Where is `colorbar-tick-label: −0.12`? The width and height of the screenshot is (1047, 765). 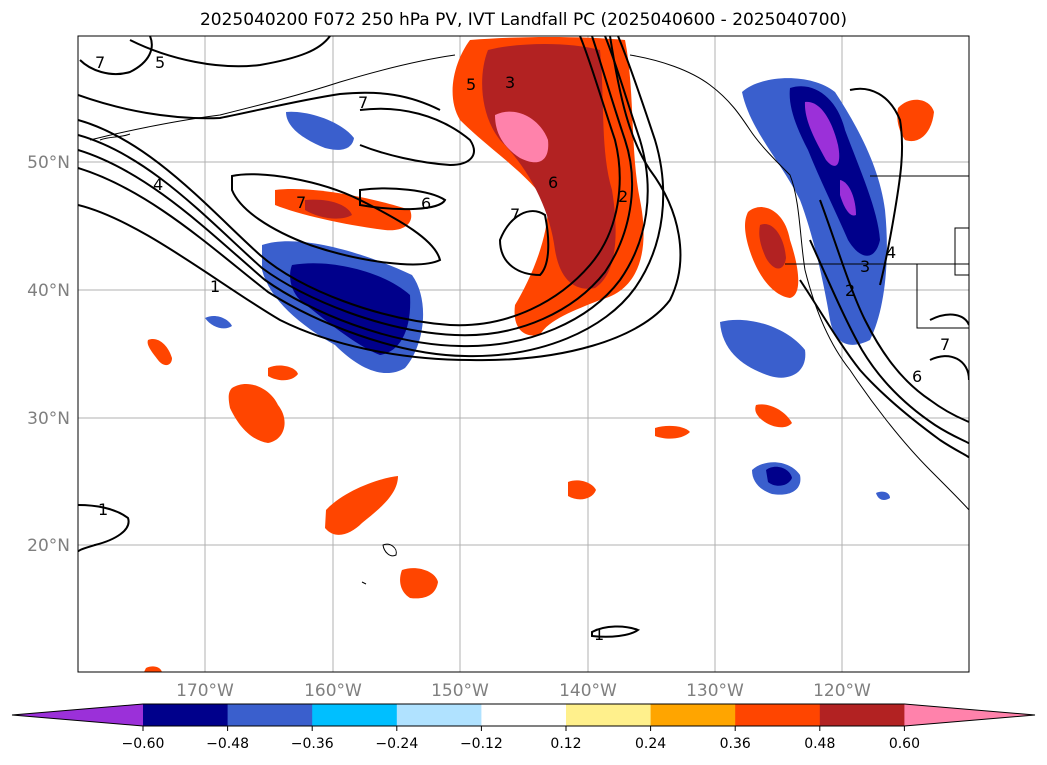 colorbar-tick-label: −0.12 is located at coordinates (481, 744).